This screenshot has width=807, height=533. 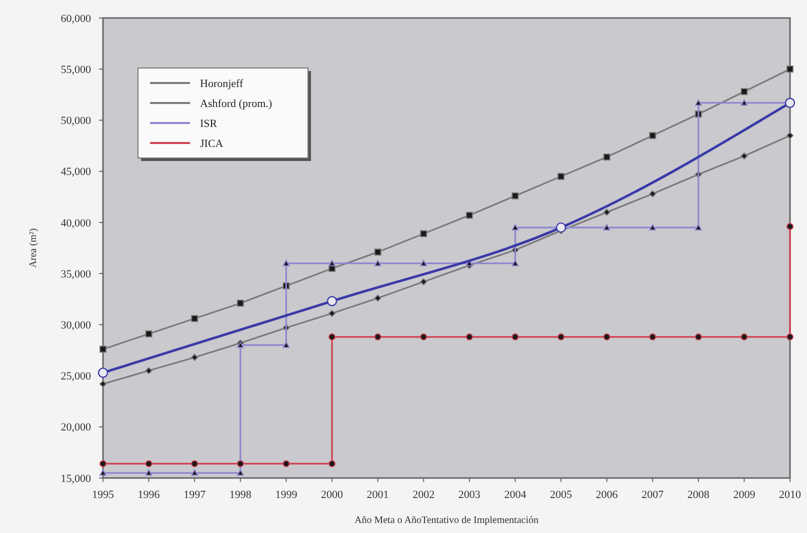 What do you see at coordinates (377, 495) in the screenshot?
I see `x-tick-label: 2001` at bounding box center [377, 495].